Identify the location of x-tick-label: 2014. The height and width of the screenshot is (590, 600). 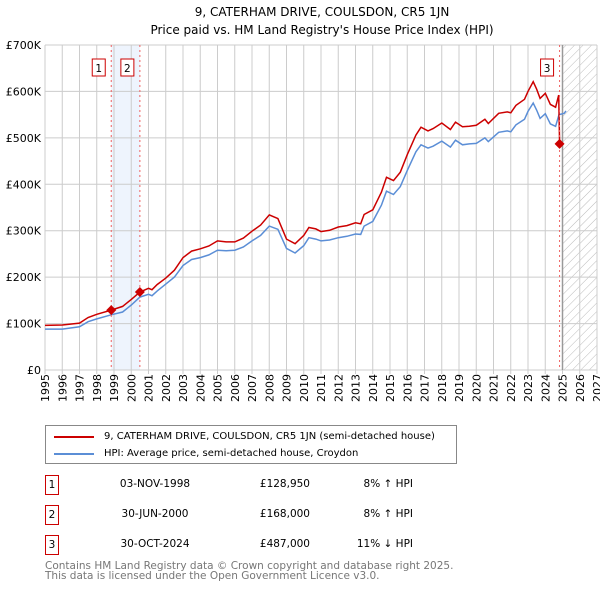
(373, 388).